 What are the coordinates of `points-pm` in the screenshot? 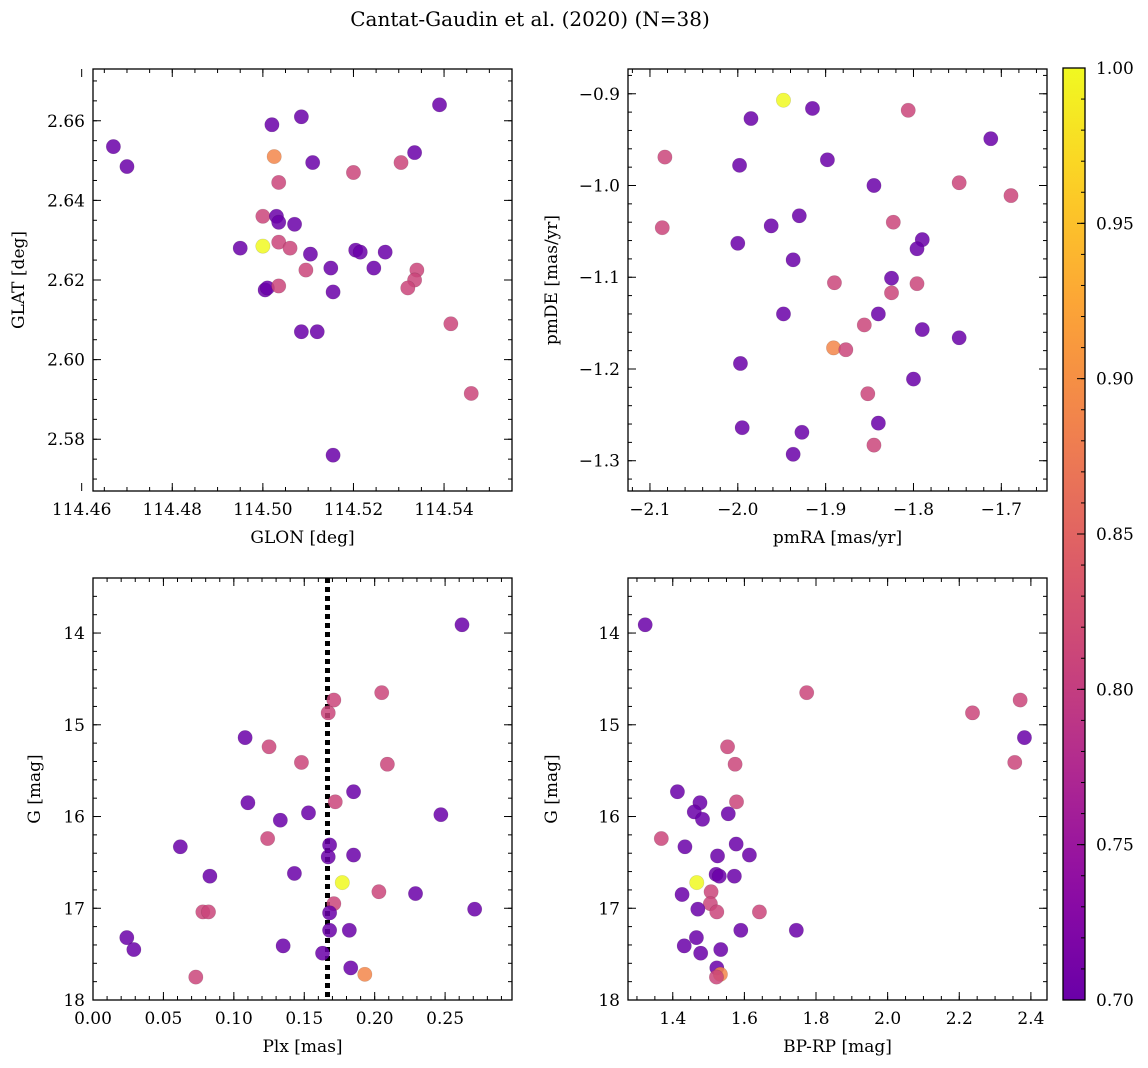 It's located at (836, 277).